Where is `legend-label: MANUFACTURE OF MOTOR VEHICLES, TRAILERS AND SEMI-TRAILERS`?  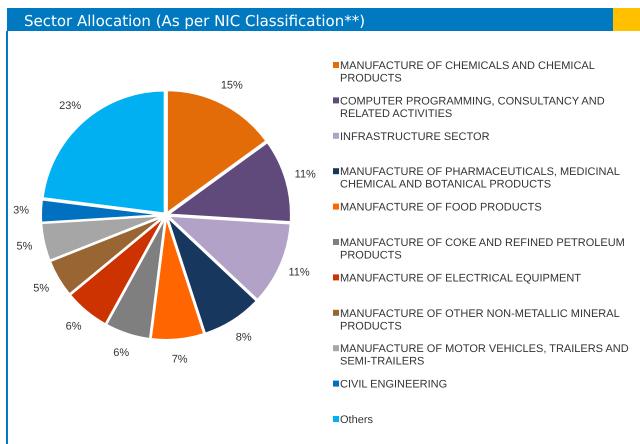
legend-label: MANUFACTURE OF MOTOR VEHICLES, TRAILERS AND SEMI-TRAILERS is located at coordinates (484, 355).